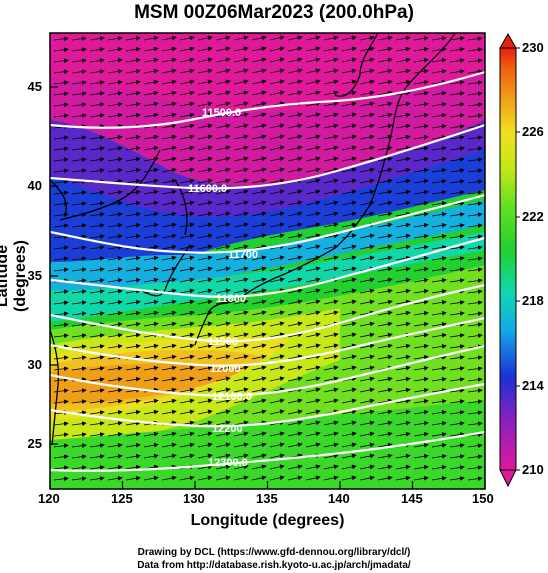 This screenshot has height=573, width=548. Describe the element at coordinates (14, 276) in the screenshot. I see `y-axis-label: Latitude (degrees)` at that location.